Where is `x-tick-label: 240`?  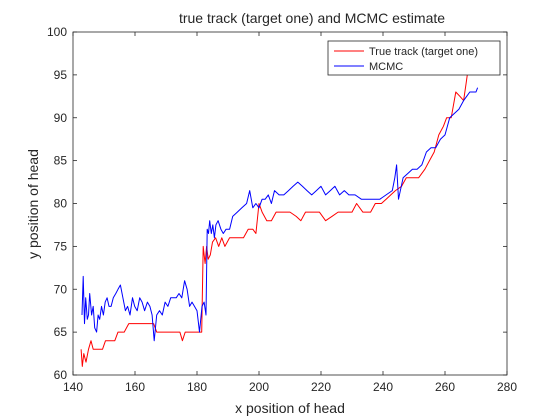 x-tick-label: 240 is located at coordinates (383, 387).